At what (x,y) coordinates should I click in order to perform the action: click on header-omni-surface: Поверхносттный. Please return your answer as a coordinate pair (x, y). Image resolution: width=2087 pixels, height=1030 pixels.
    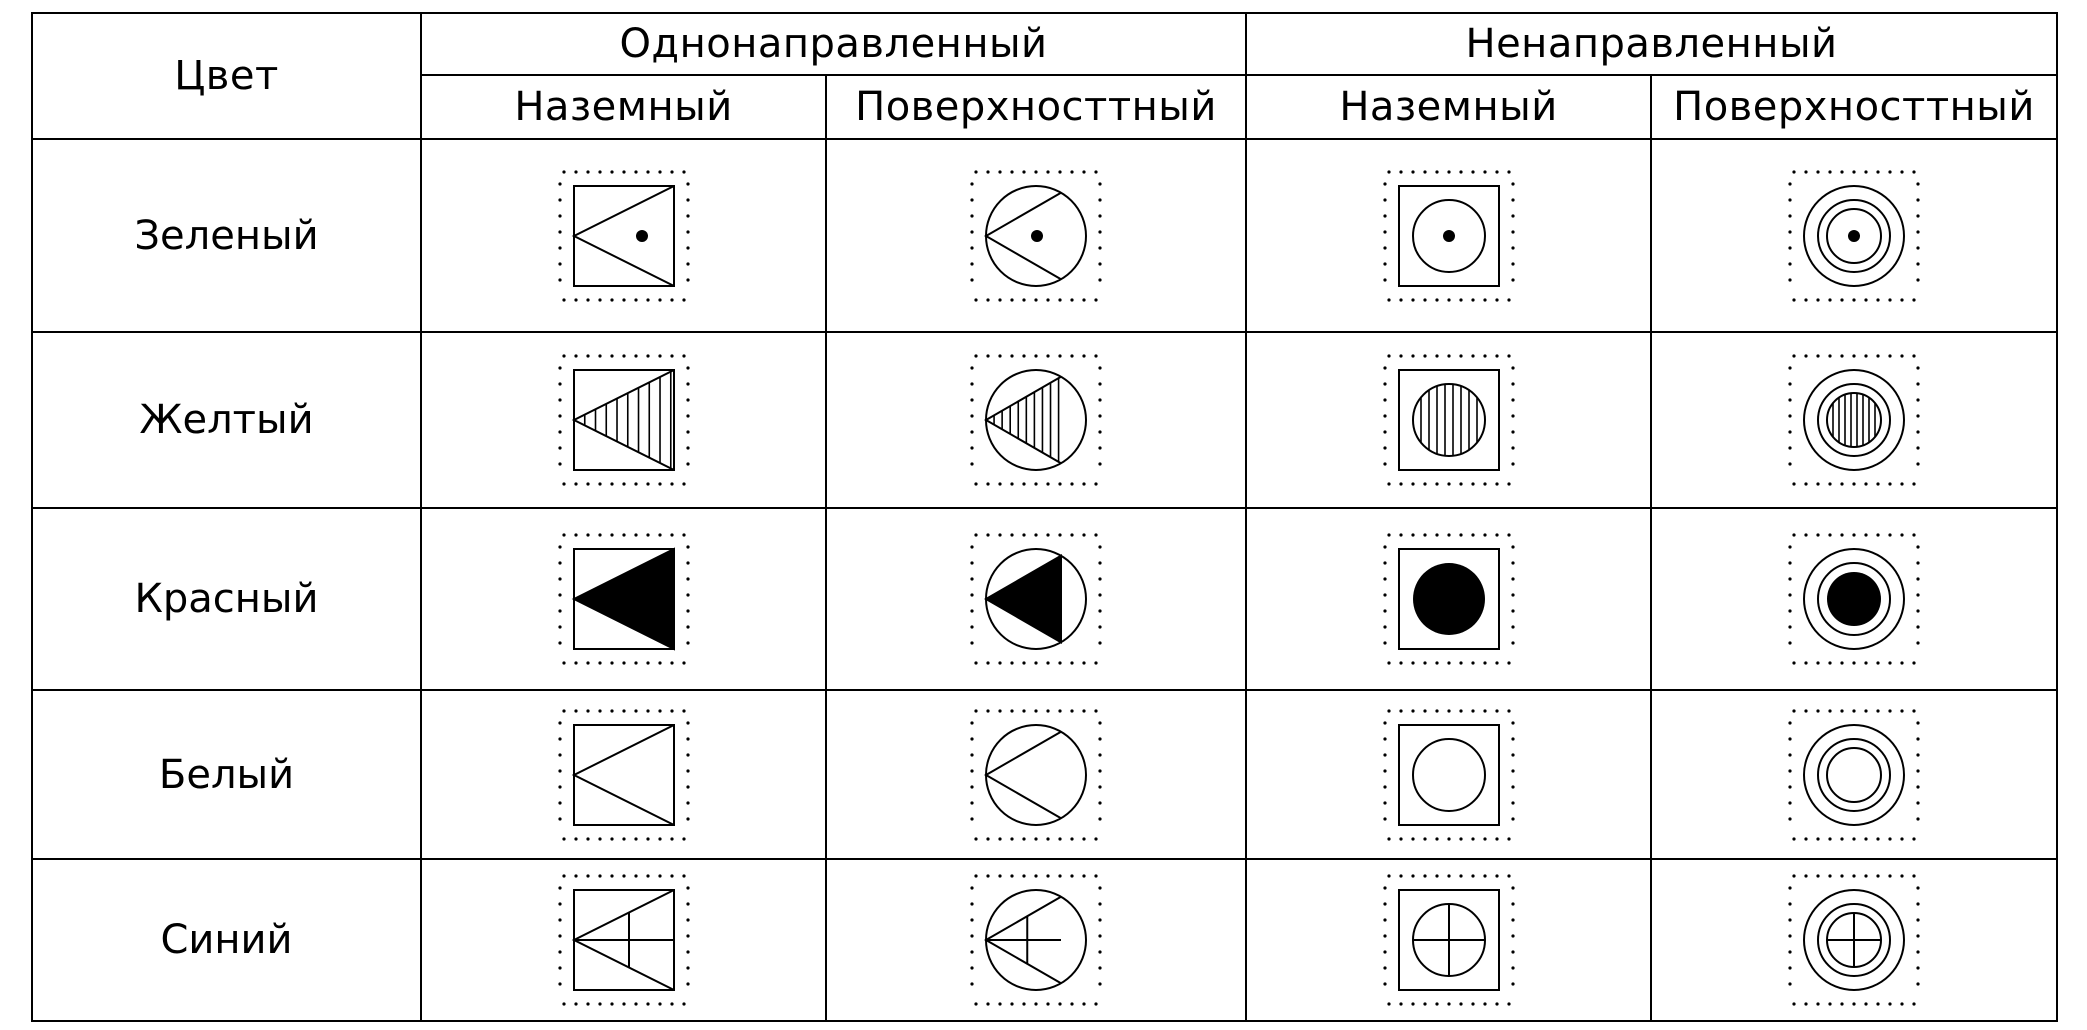
    Looking at the image, I should click on (1854, 107).